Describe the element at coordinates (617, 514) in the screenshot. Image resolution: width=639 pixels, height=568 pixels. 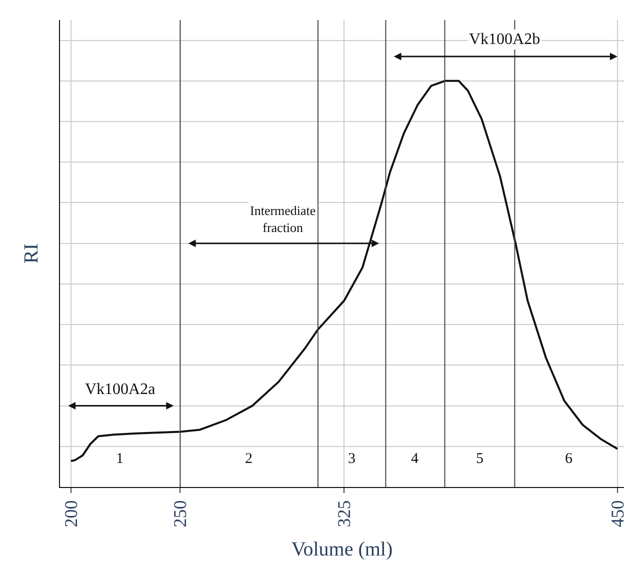
I see `x-tick-label: 450` at that location.